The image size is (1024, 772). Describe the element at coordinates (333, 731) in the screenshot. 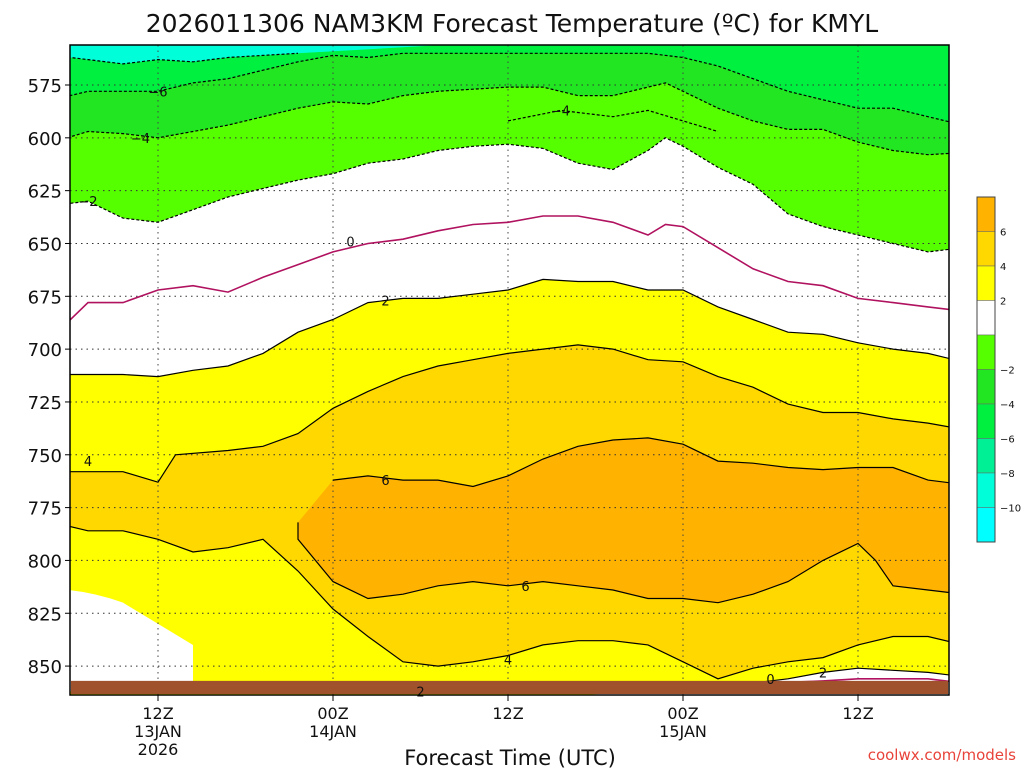

I see `x-tick-date: 14JAN` at that location.